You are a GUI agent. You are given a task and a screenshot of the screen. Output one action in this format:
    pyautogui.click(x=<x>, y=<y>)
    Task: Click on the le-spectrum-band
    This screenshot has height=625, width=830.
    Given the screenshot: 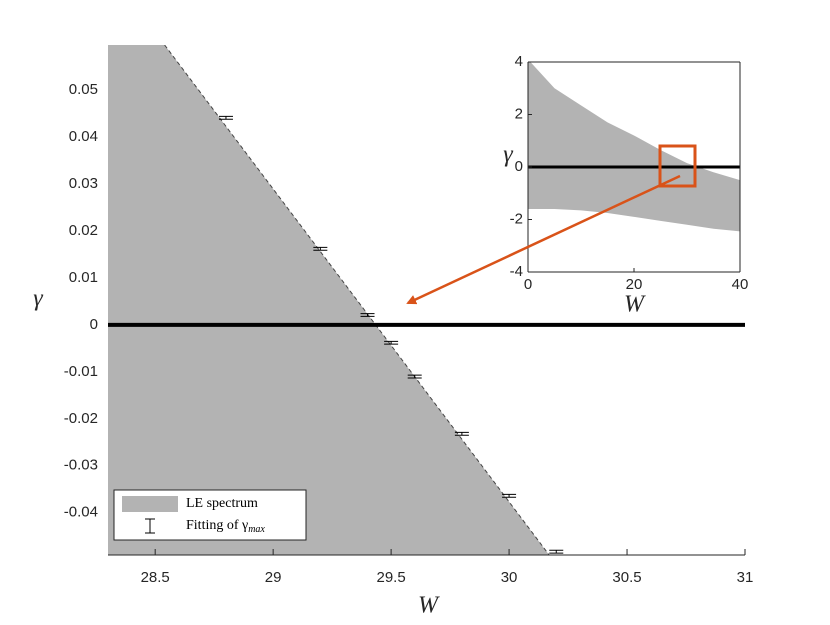 What is the action you would take?
    pyautogui.click(x=634, y=147)
    